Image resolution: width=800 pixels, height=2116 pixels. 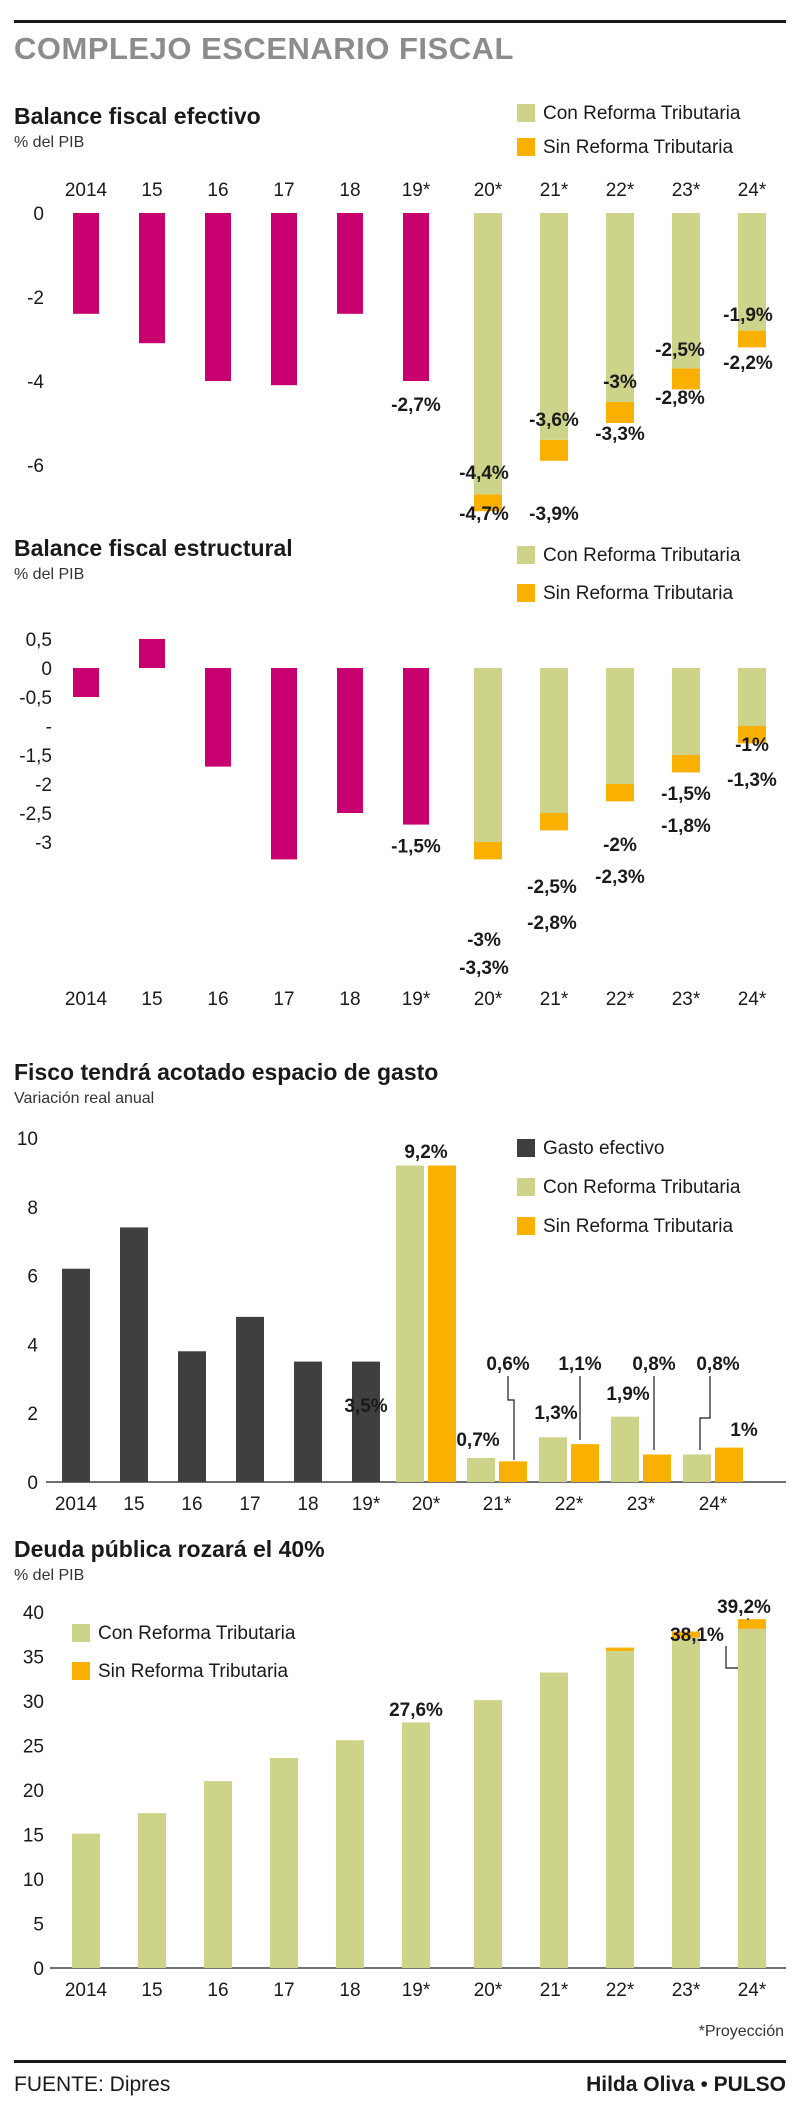 What do you see at coordinates (35, 698) in the screenshot?
I see `c2-ytick-2: -0,5` at bounding box center [35, 698].